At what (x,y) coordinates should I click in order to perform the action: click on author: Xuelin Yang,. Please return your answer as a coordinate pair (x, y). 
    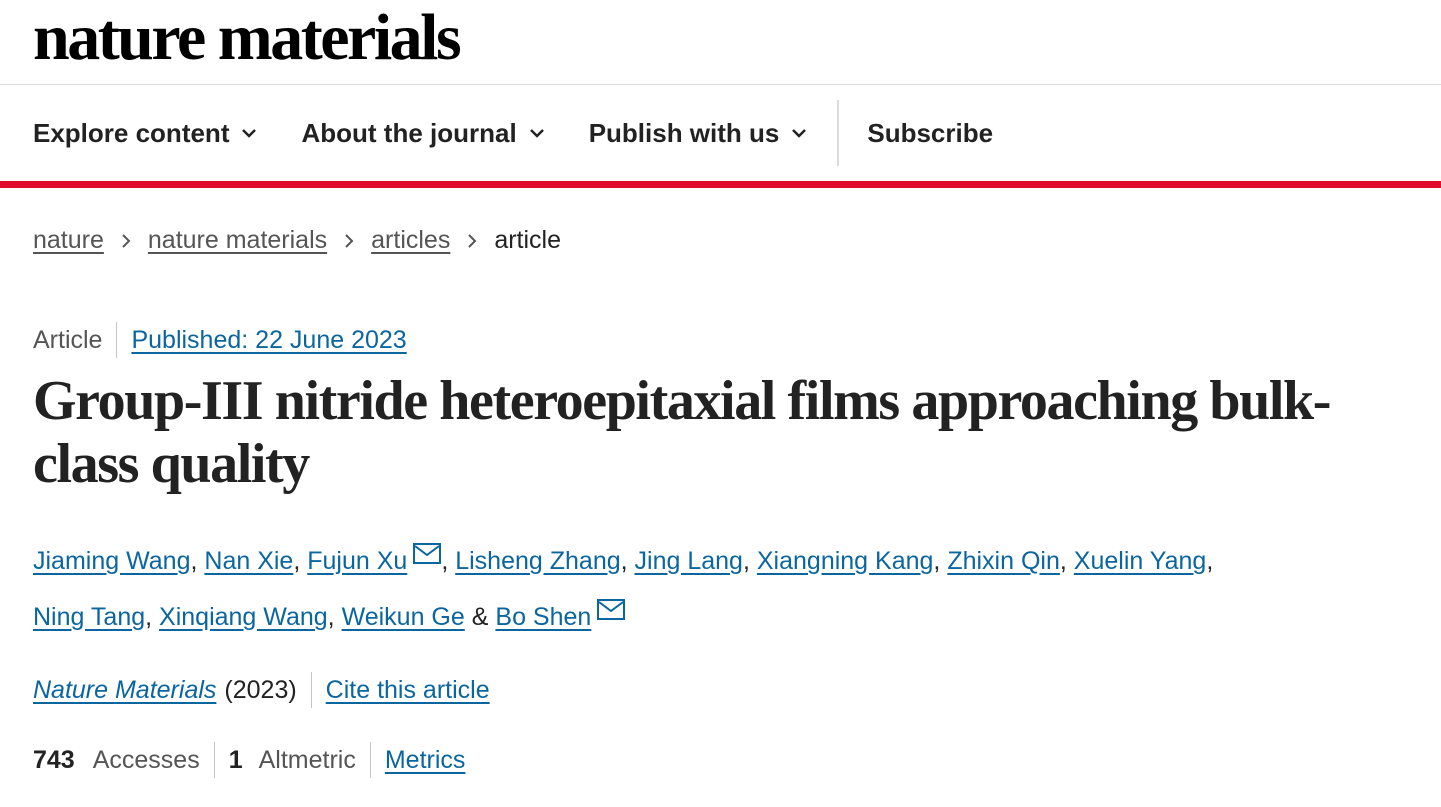
    Looking at the image, I should click on (1143, 561).